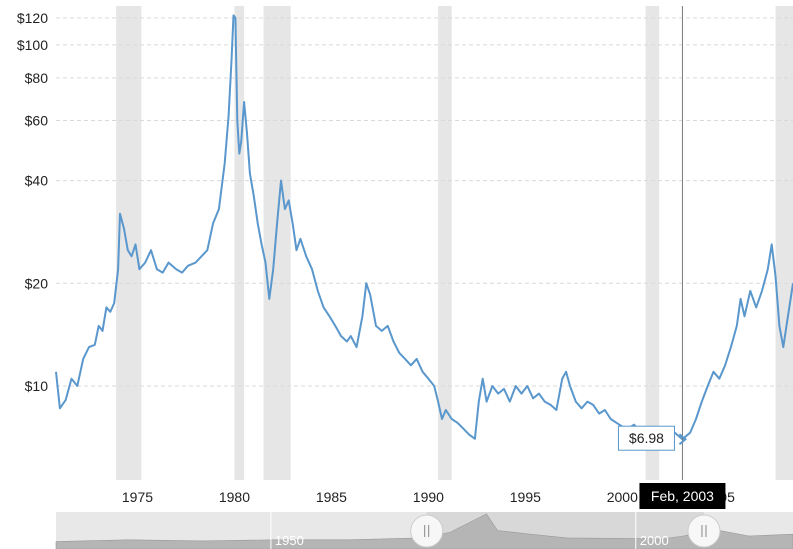 This screenshot has height=549, width=793. Describe the element at coordinates (427, 531) in the screenshot. I see `navigator-left-handle` at that location.